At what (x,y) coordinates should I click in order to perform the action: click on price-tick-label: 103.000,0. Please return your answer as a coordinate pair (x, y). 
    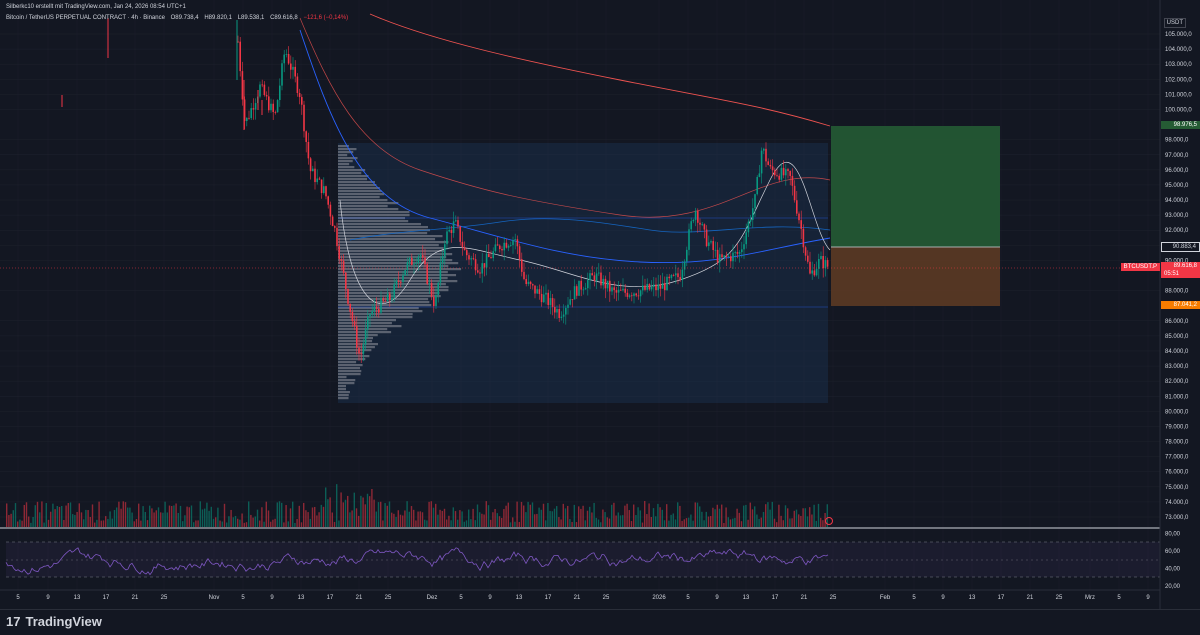
    Looking at the image, I should click on (1178, 65).